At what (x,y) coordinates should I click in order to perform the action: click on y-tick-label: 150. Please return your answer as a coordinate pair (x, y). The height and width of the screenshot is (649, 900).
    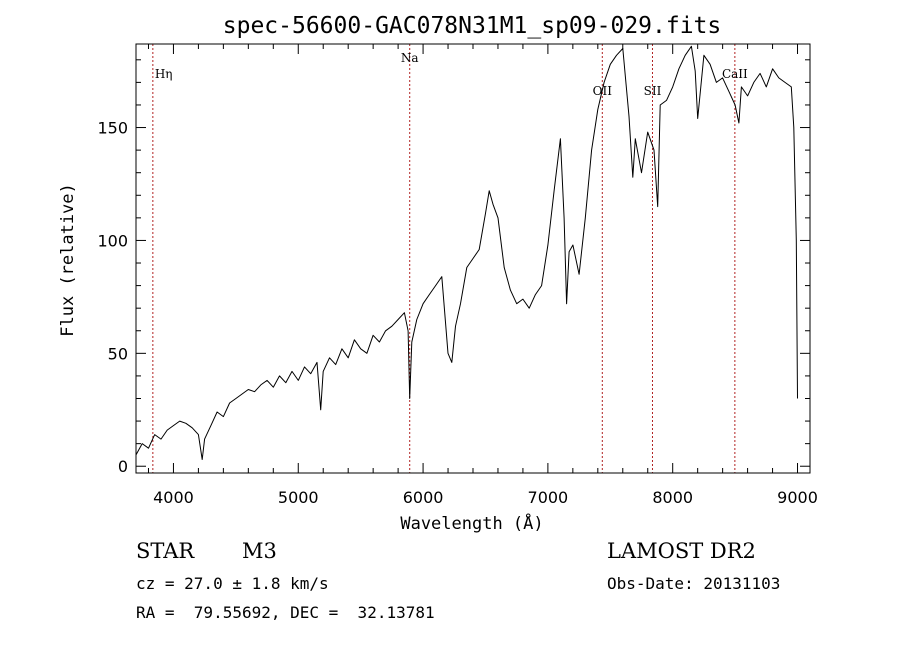
    Looking at the image, I should click on (112, 128).